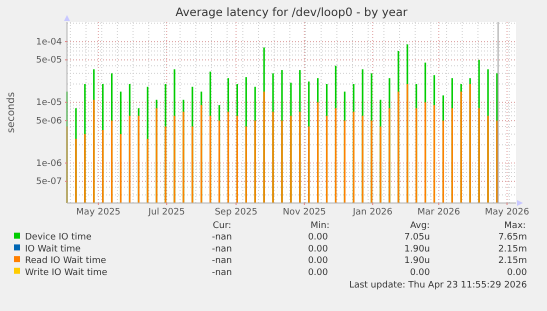  Describe the element at coordinates (438, 285) in the screenshot. I see `text: Last update: Thu Apr 23 11:55:29 2026` at that location.